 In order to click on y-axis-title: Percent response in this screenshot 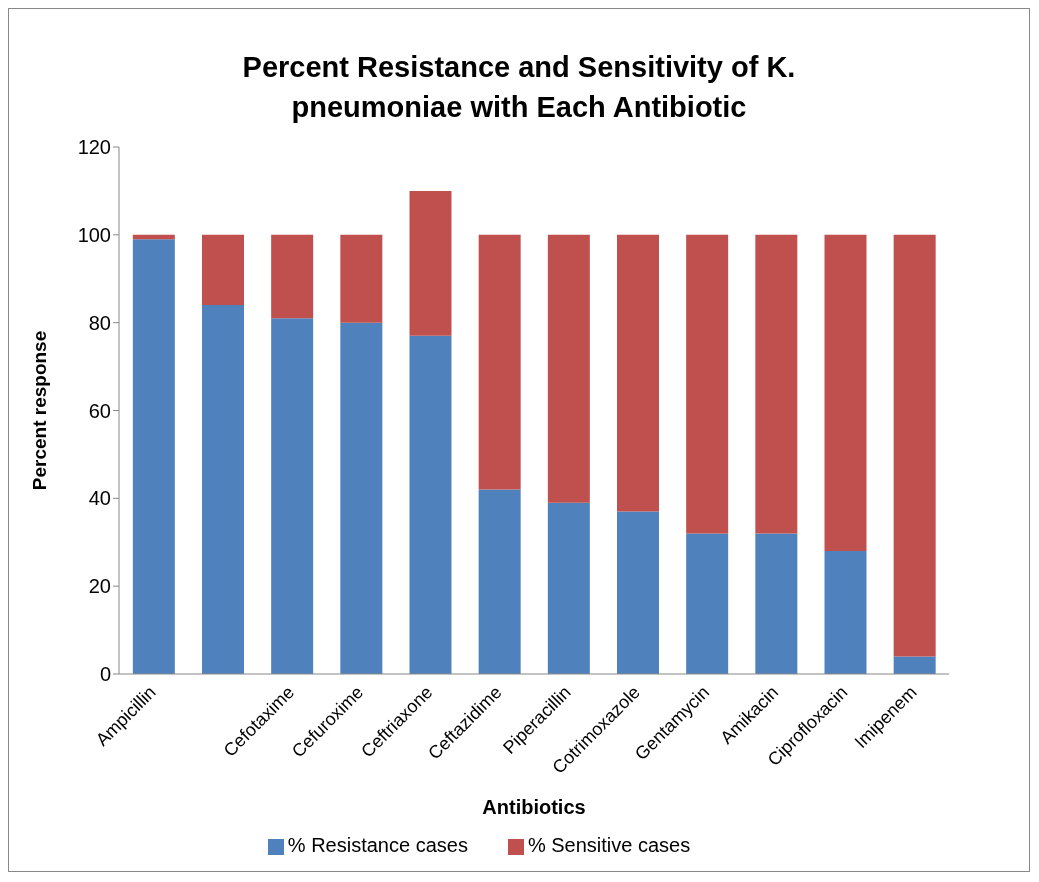, I will do `click(39, 410)`.